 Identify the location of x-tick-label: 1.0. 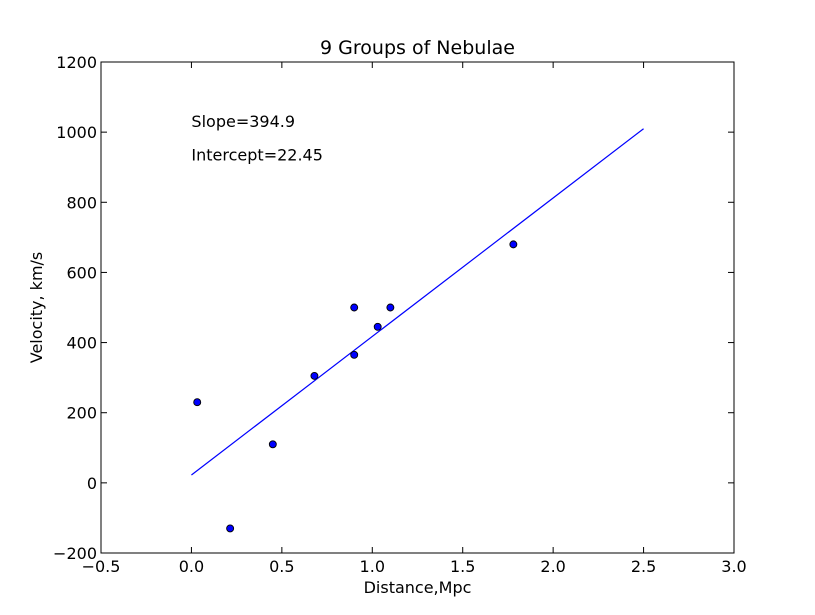
(372, 566).